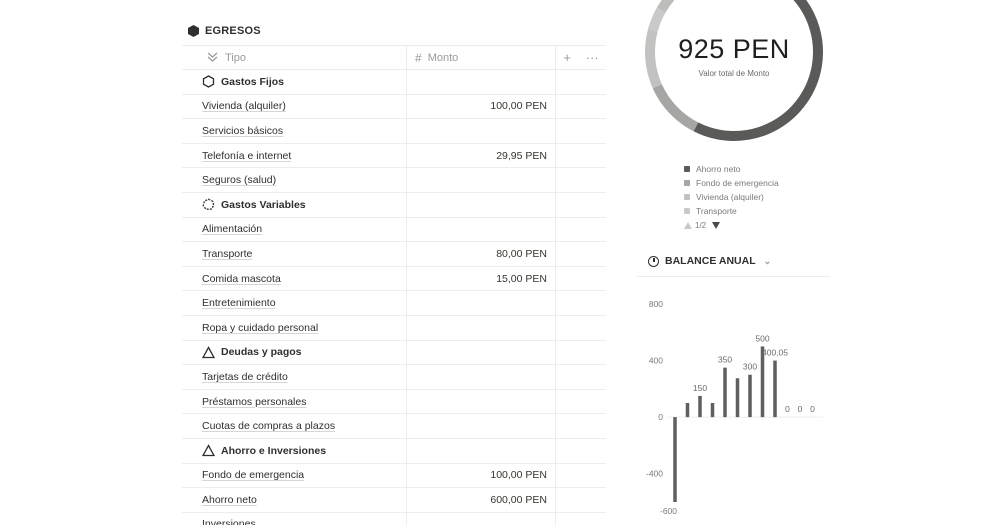  I want to click on table-row: Comida mascota 15,00 PEN, so click(394, 279).